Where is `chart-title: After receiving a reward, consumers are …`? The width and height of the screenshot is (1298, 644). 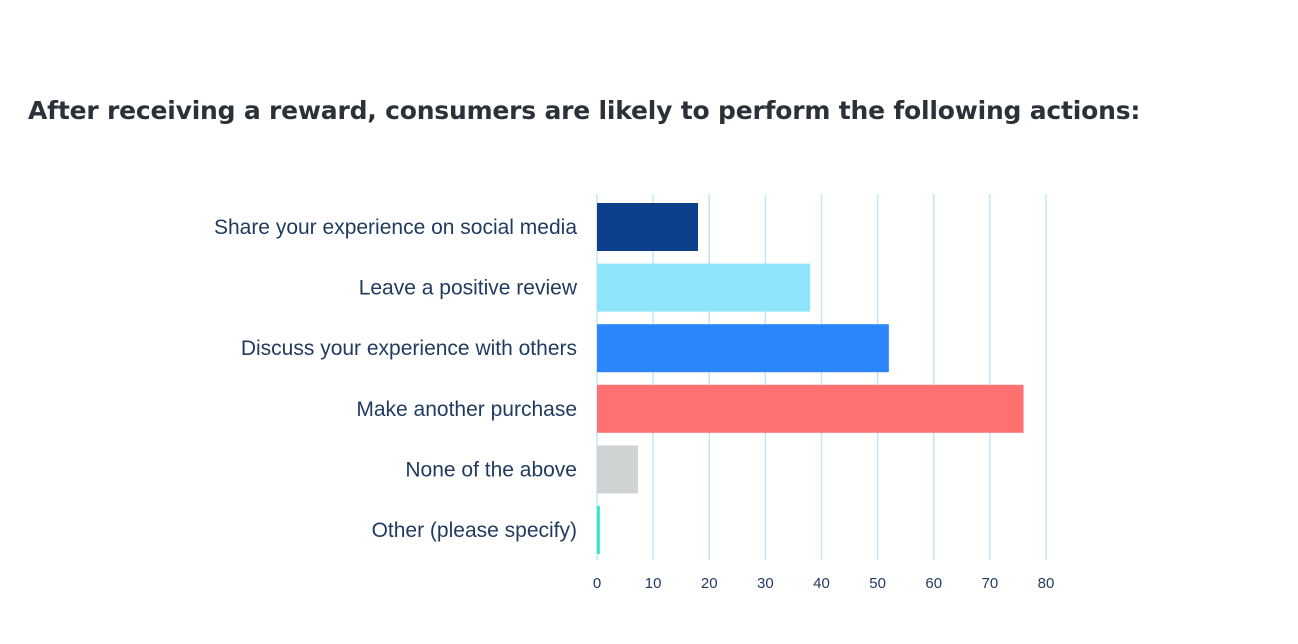 chart-title: After receiving a reward, consumers are … is located at coordinates (584, 110).